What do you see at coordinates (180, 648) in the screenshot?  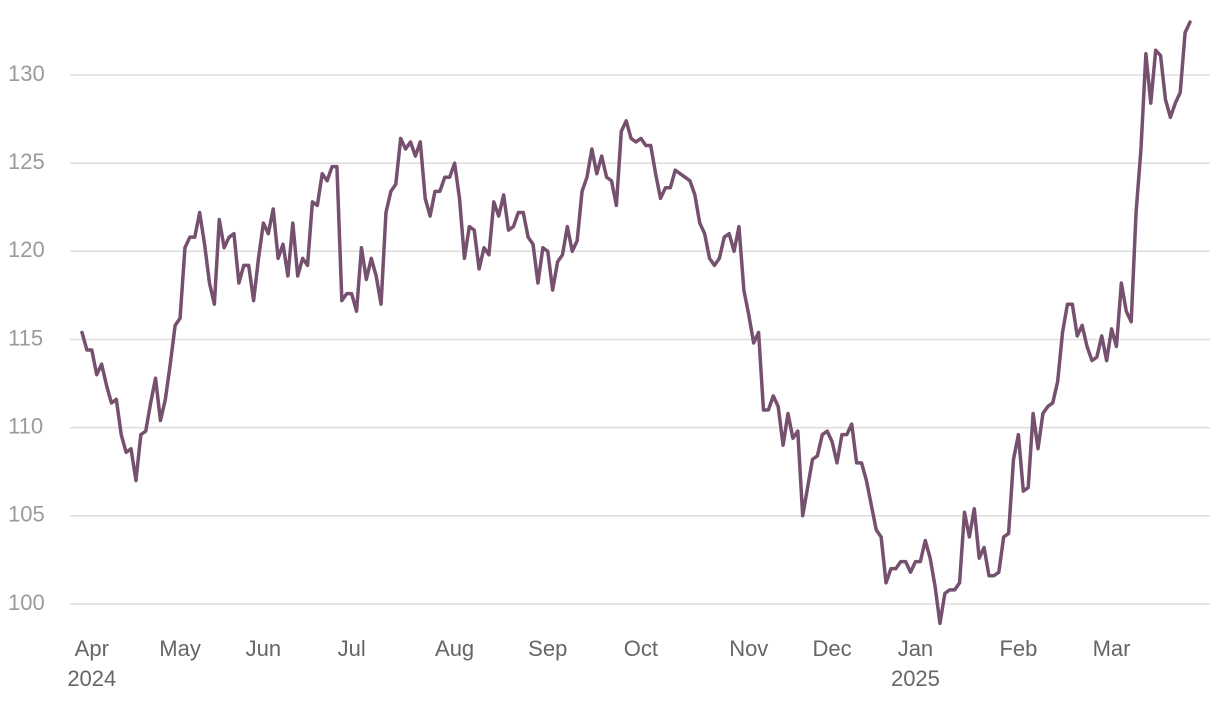 I see `x-tick-label: May` at bounding box center [180, 648].